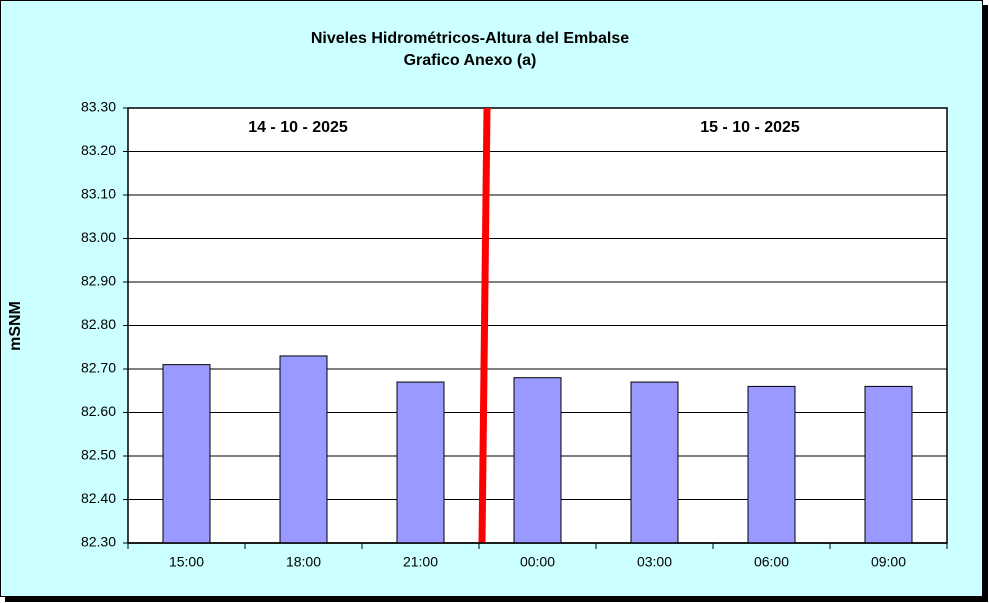 The height and width of the screenshot is (603, 989). Describe the element at coordinates (98, 237) in the screenshot. I see `y-tick-label: 83.00` at that location.